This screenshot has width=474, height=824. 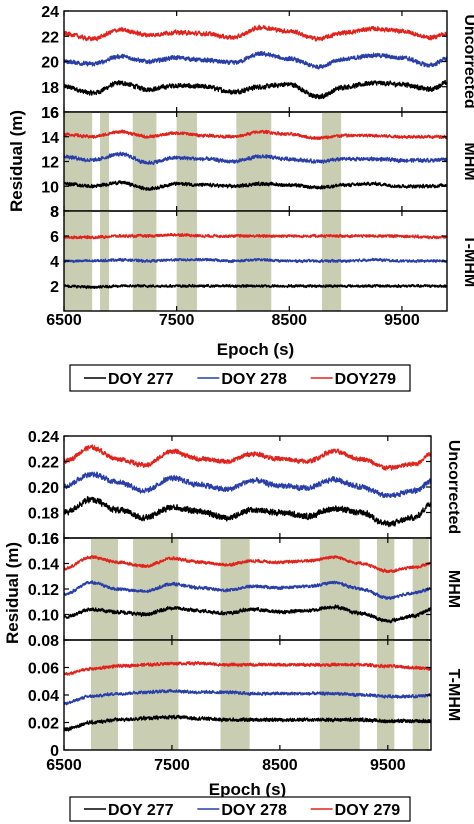 I want to click on y-tick-label: 2, so click(x=54, y=287).